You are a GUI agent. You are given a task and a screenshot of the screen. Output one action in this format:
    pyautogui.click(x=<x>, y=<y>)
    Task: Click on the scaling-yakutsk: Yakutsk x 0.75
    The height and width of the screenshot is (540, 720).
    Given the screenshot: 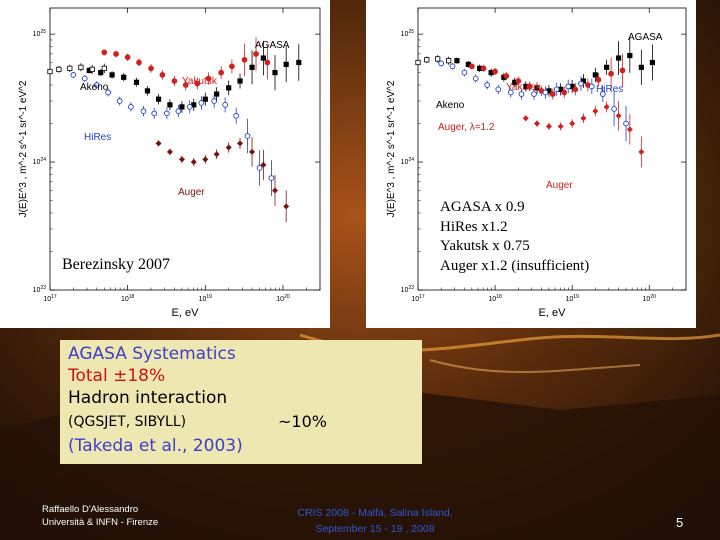 What is the action you would take?
    pyautogui.click(x=485, y=246)
    